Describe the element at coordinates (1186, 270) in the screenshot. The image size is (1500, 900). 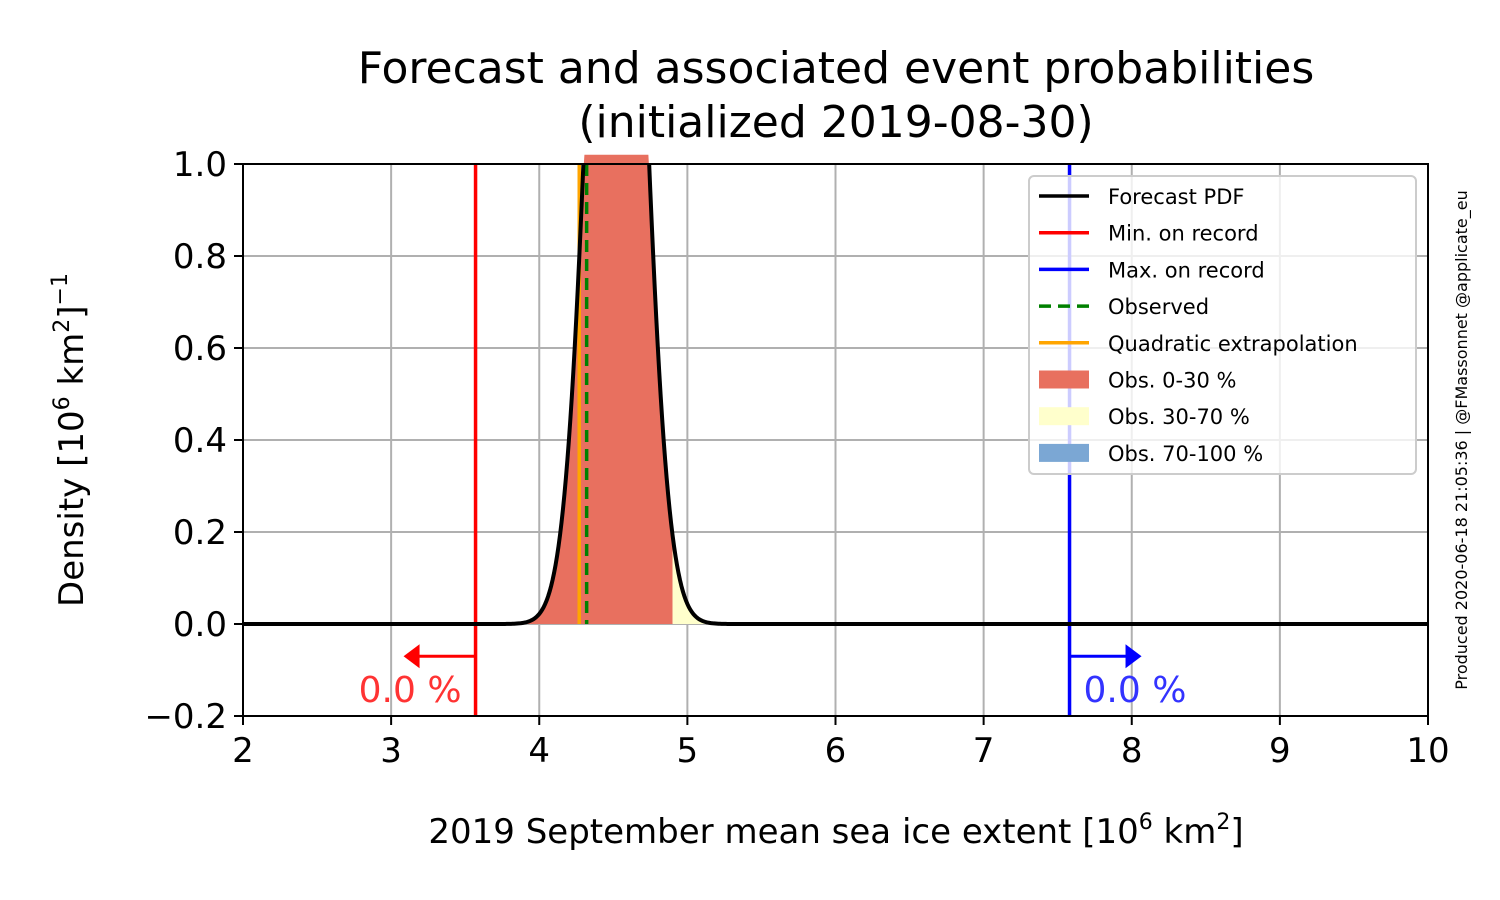
I see `legend-label: Max. on record` at that location.